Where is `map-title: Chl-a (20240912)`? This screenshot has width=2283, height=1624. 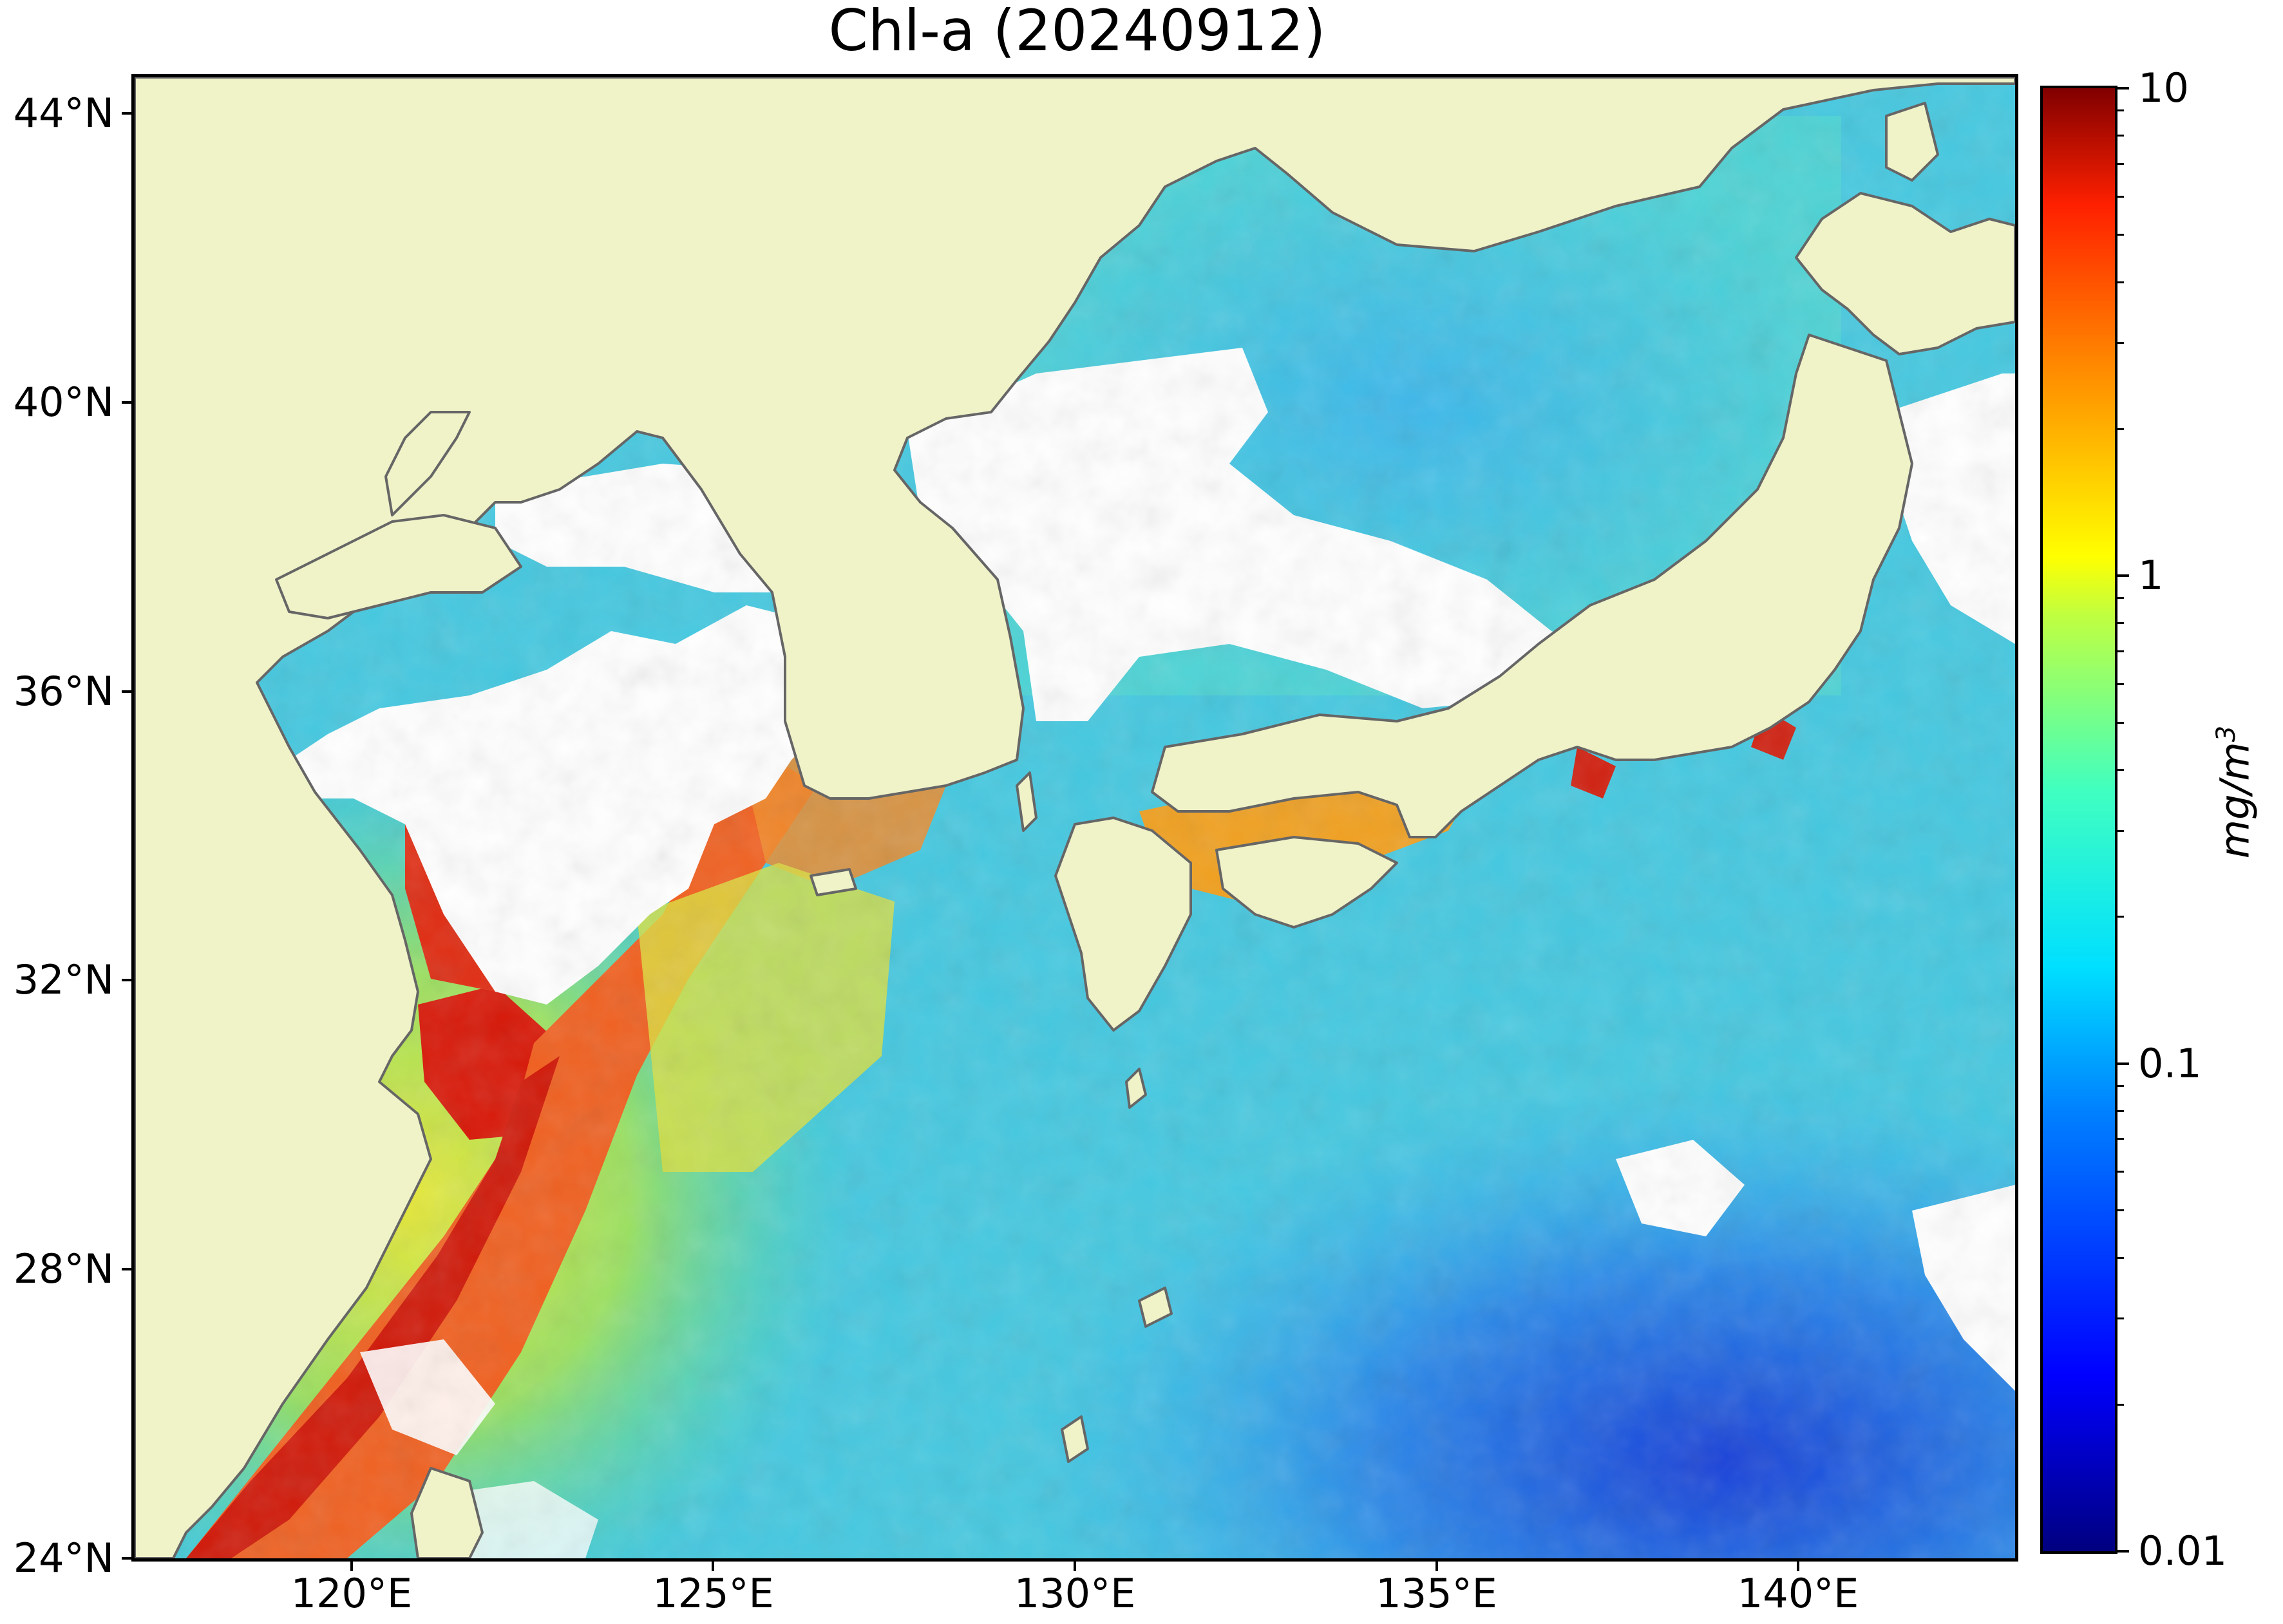 map-title: Chl-a (20240912) is located at coordinates (1077, 32).